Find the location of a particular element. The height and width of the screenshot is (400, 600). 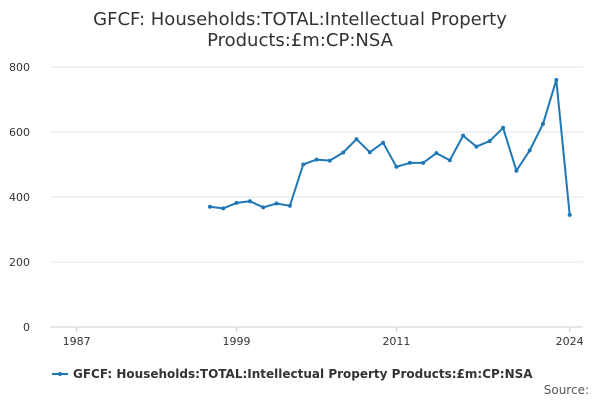

y-tick-label: 800 is located at coordinates (19, 67).